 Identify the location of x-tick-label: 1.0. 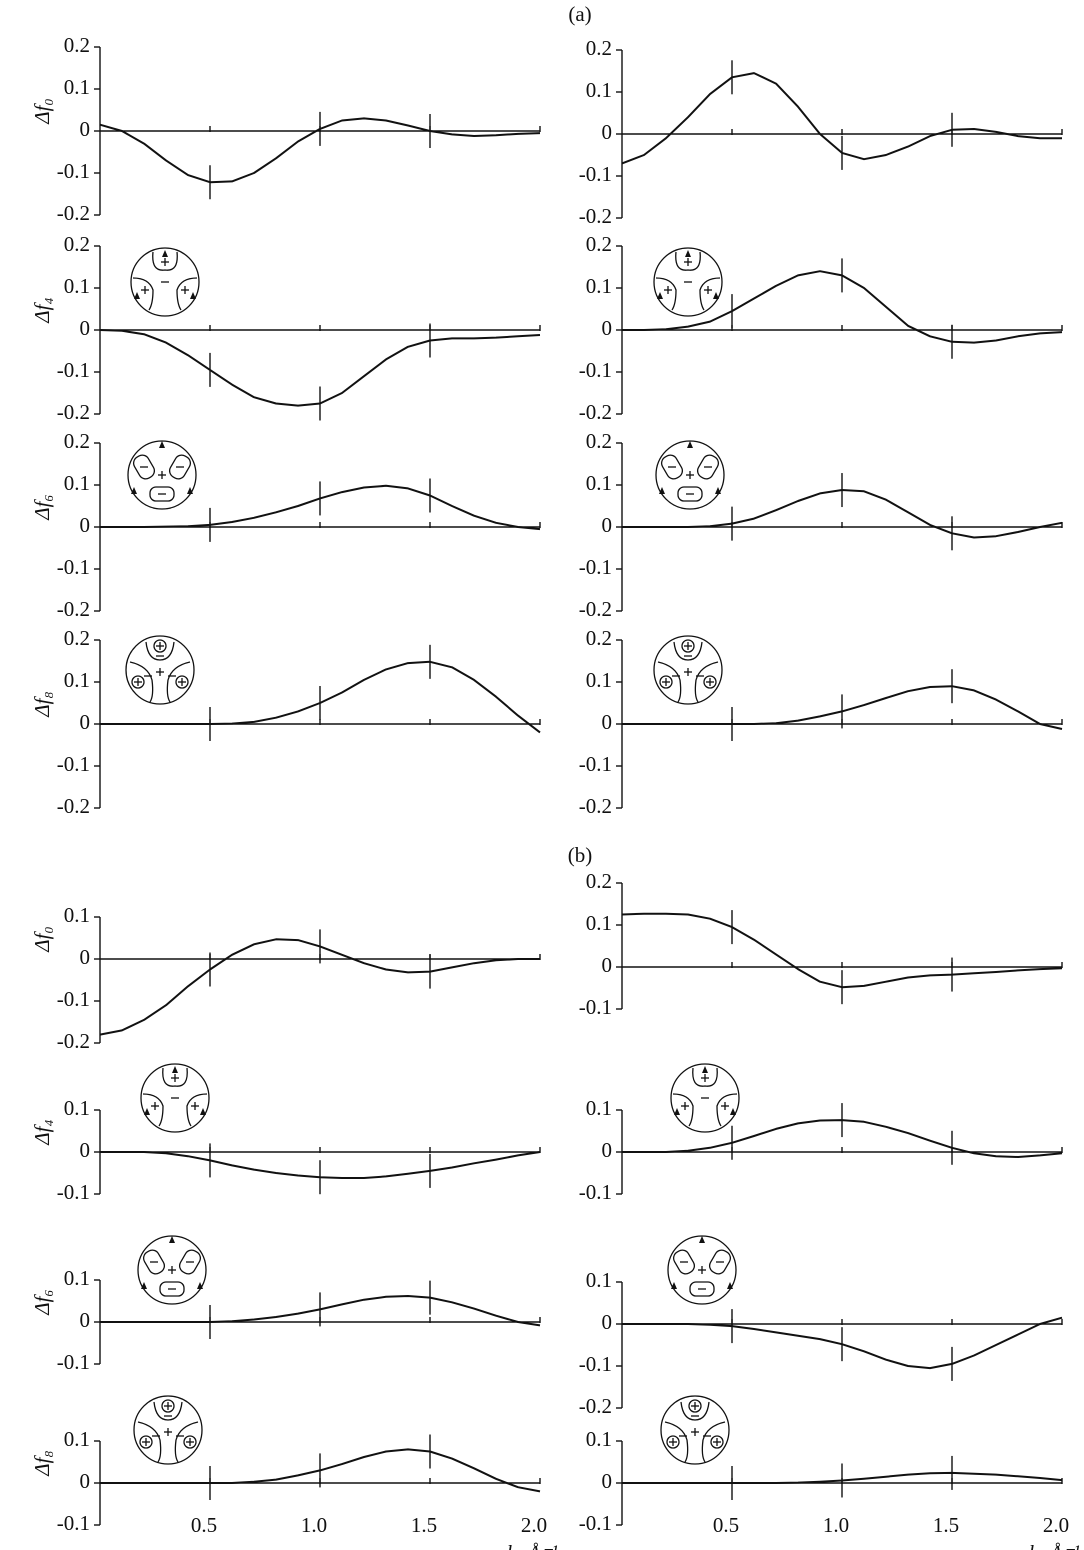
(836, 1525).